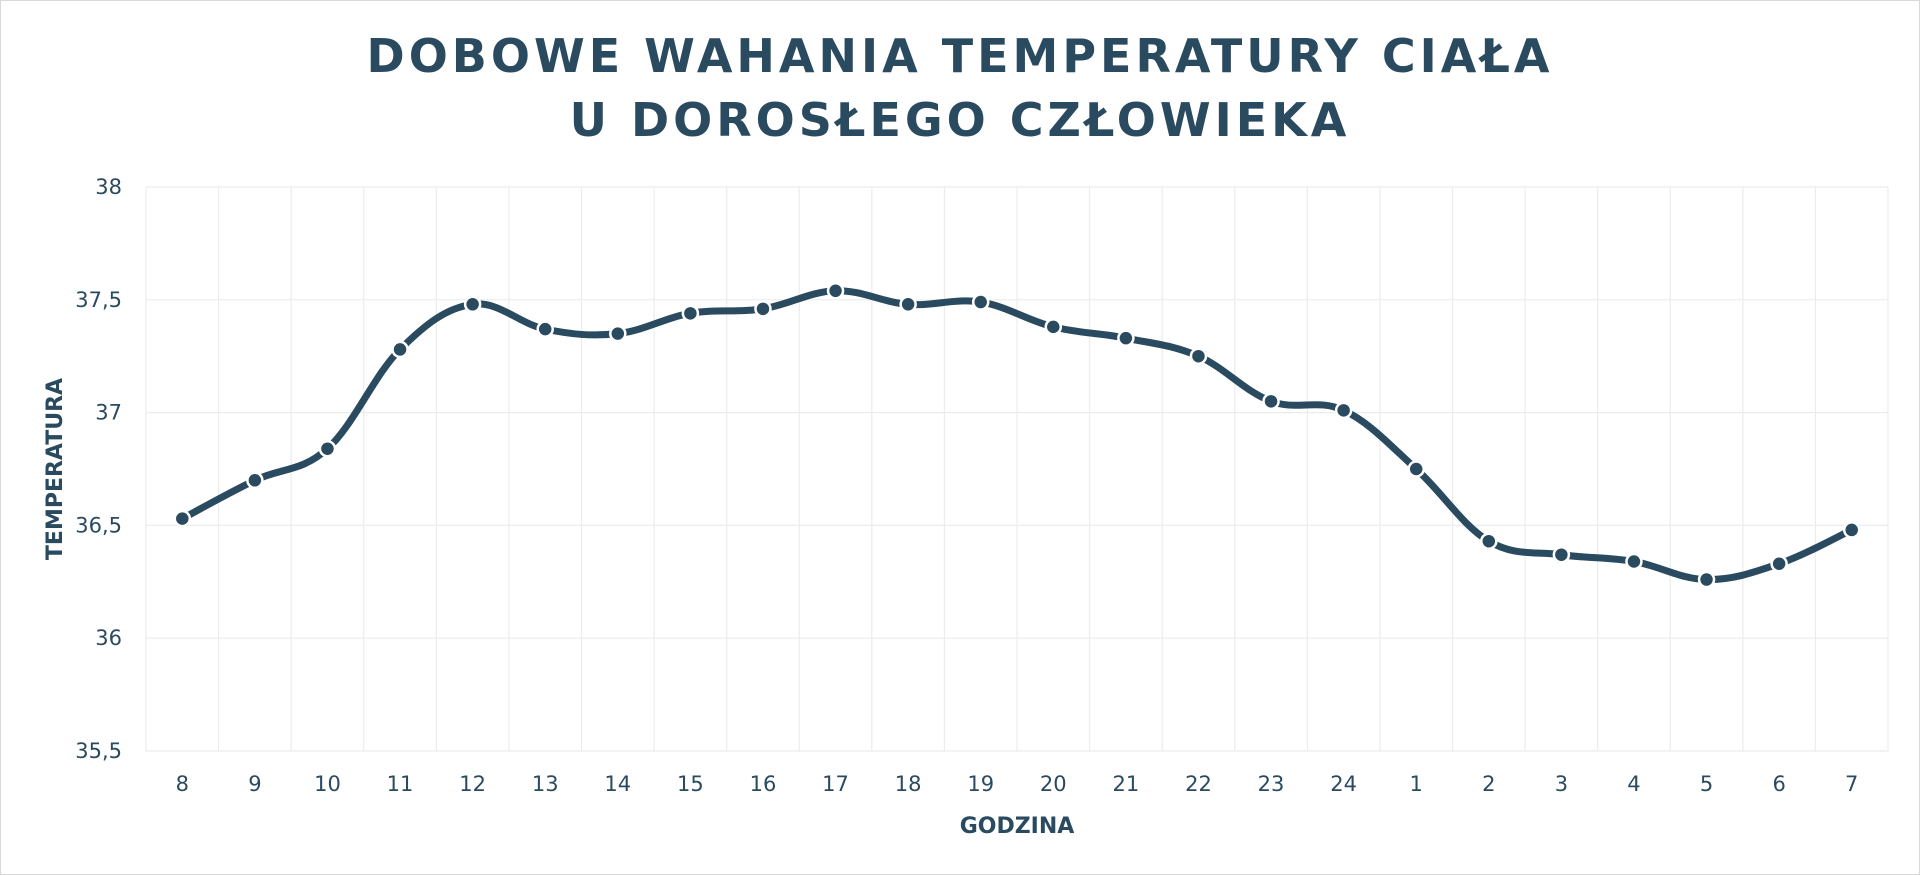  What do you see at coordinates (1778, 784) in the screenshot?
I see `x-tick-label: 6` at bounding box center [1778, 784].